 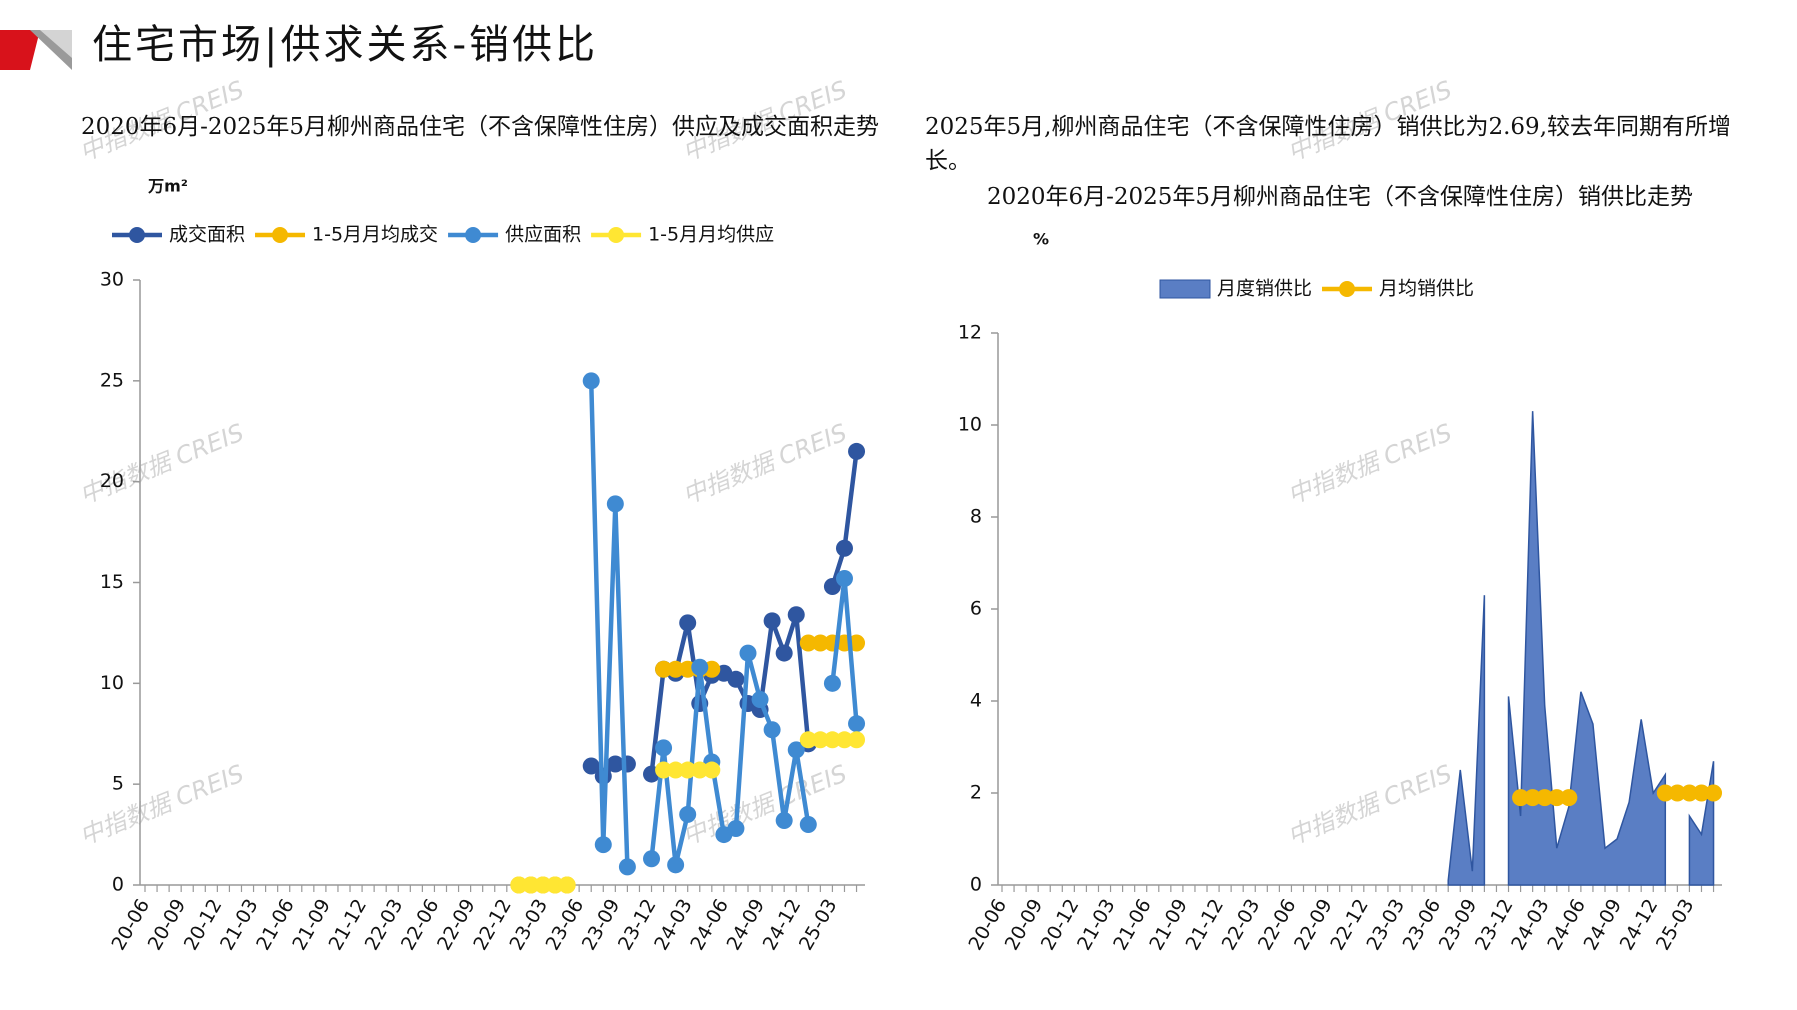 What do you see at coordinates (1581, 648) in the screenshot?
I see `series-area` at bounding box center [1581, 648].